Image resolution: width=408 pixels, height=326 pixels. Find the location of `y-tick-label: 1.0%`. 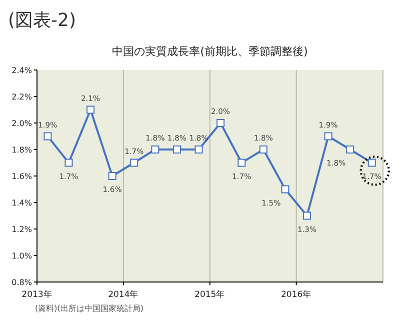

y-tick-label: 1.0% is located at coordinates (22, 256).